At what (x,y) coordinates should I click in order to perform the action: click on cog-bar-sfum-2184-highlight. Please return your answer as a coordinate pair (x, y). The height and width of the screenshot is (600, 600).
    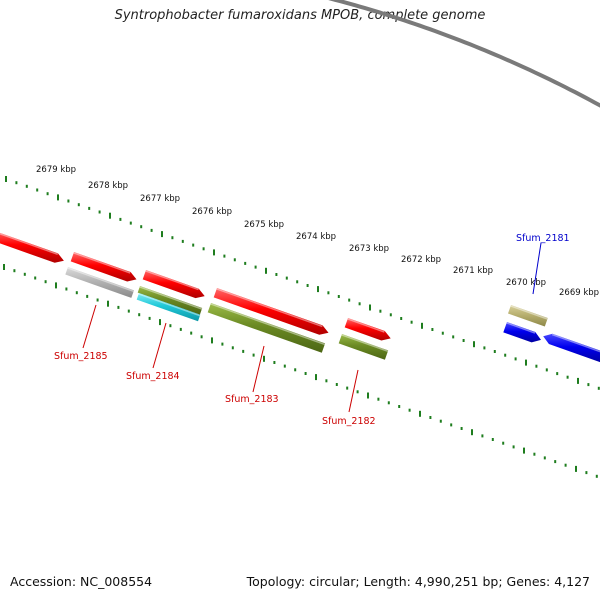
    Looking at the image, I should click on (171, 298).